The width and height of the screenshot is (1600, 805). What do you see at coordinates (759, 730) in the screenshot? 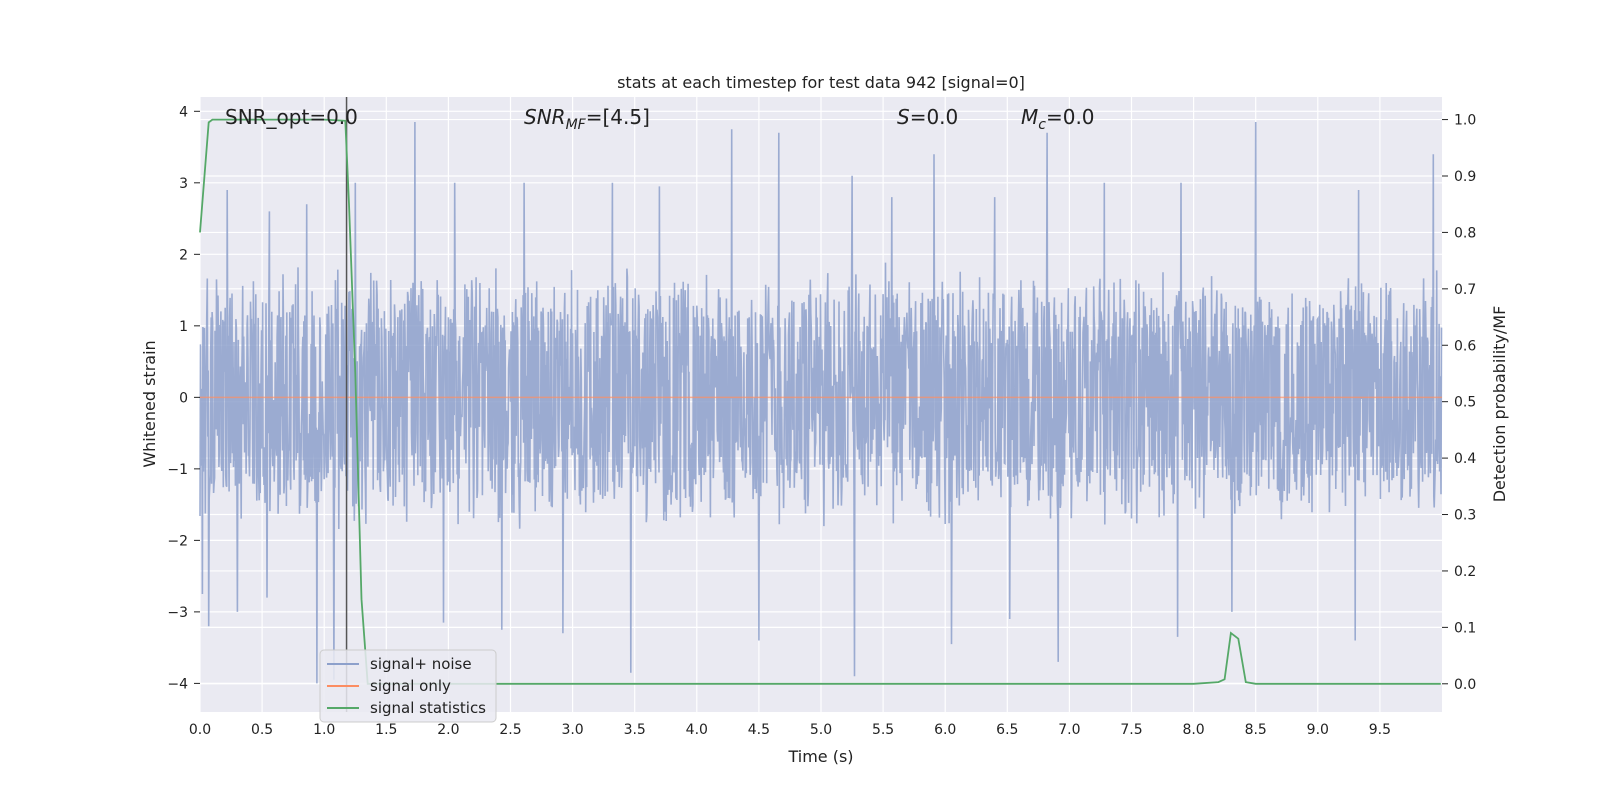
I see `x-tick-label: 4.5` at bounding box center [759, 730].